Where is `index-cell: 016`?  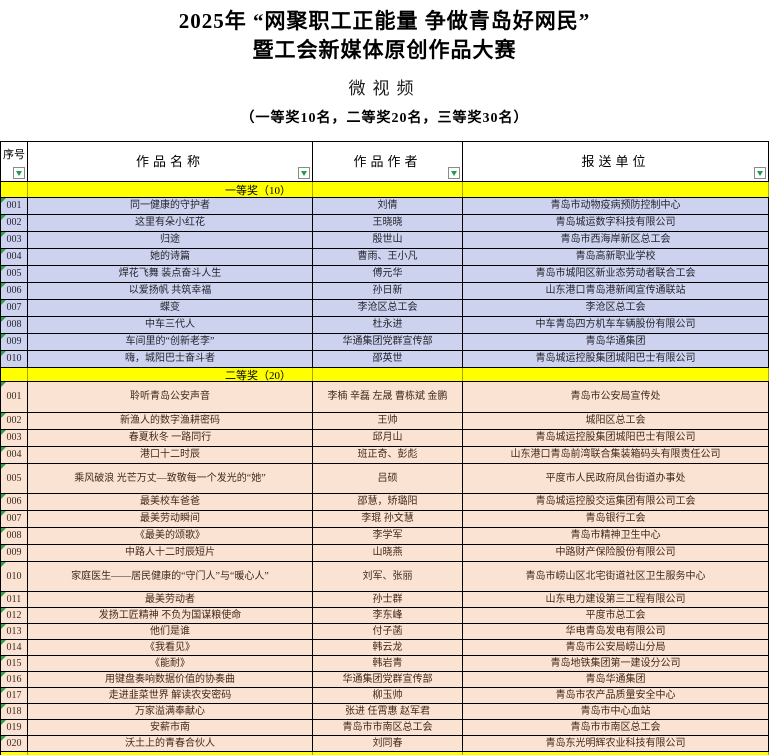
index-cell: 016 is located at coordinates (14, 679).